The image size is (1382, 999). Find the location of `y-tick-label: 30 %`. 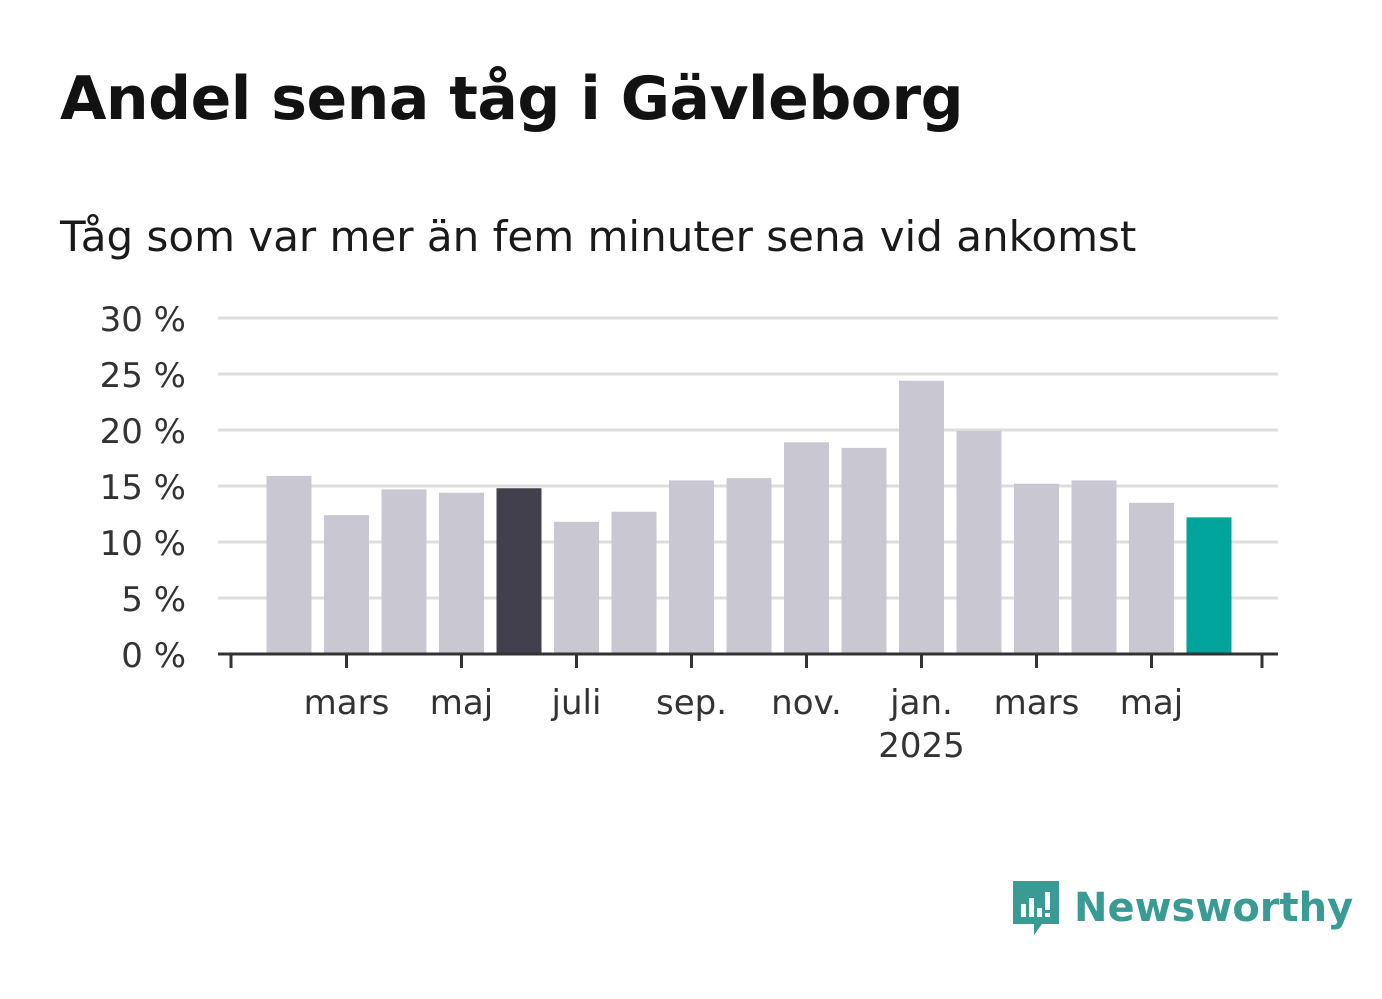

y-tick-label: 30 % is located at coordinates (143, 320).